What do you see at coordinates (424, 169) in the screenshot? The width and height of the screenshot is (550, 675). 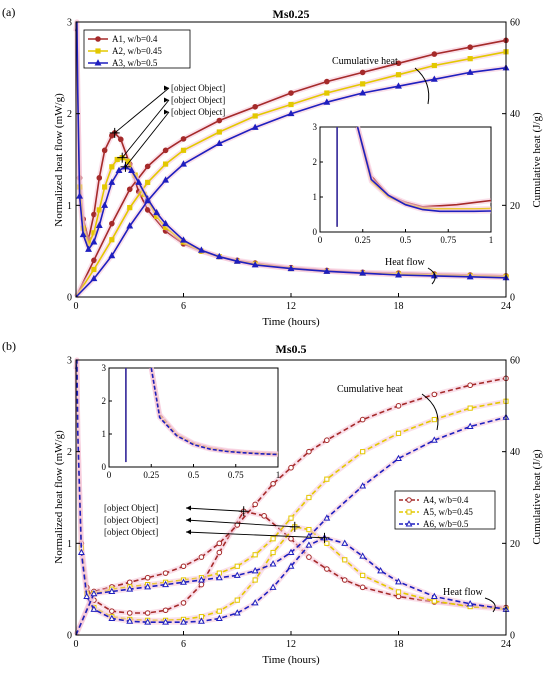 I see `inset-series-3-line` at bounding box center [424, 169].